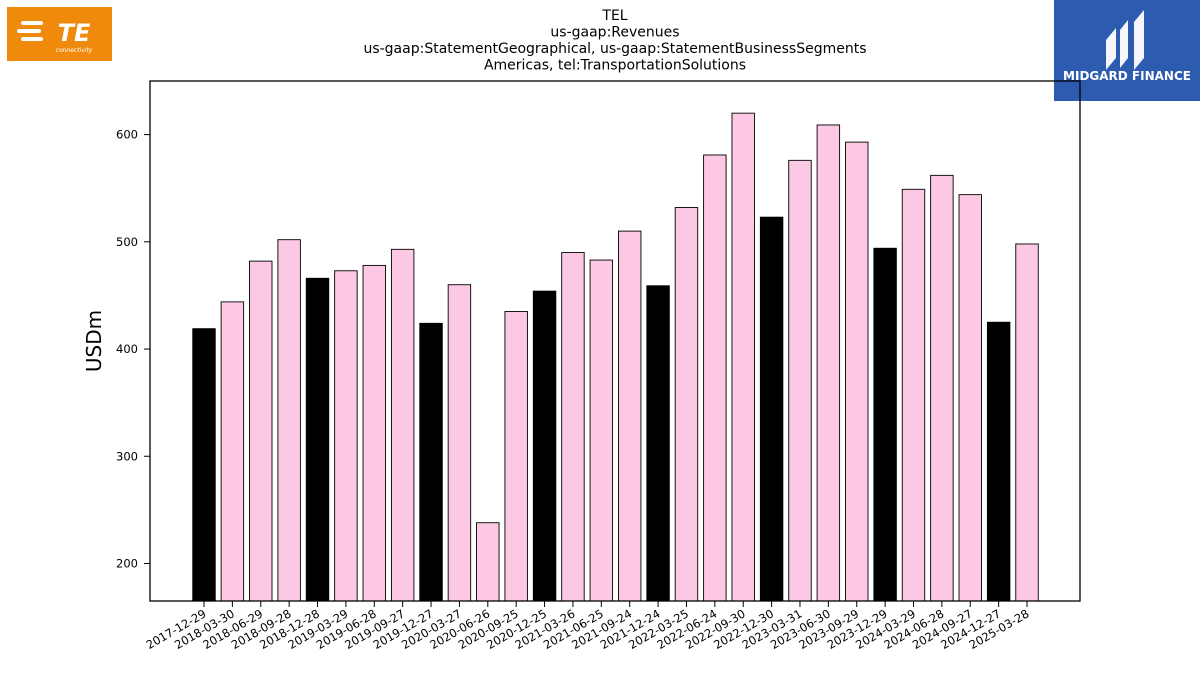 The width and height of the screenshot is (1200, 675). Describe the element at coordinates (74, 33) in the screenshot. I see `te-logo-text: TE` at that location.